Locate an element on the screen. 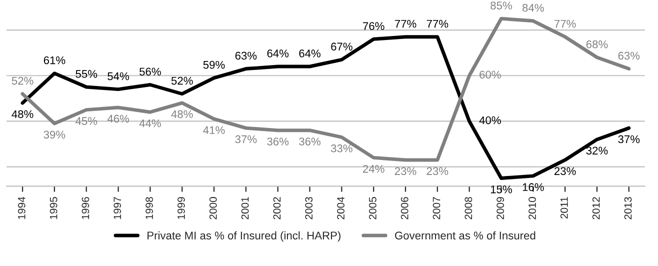 Image resolution: width=658 pixels, height=266 pixels. data-label: 84% is located at coordinates (533, 8).